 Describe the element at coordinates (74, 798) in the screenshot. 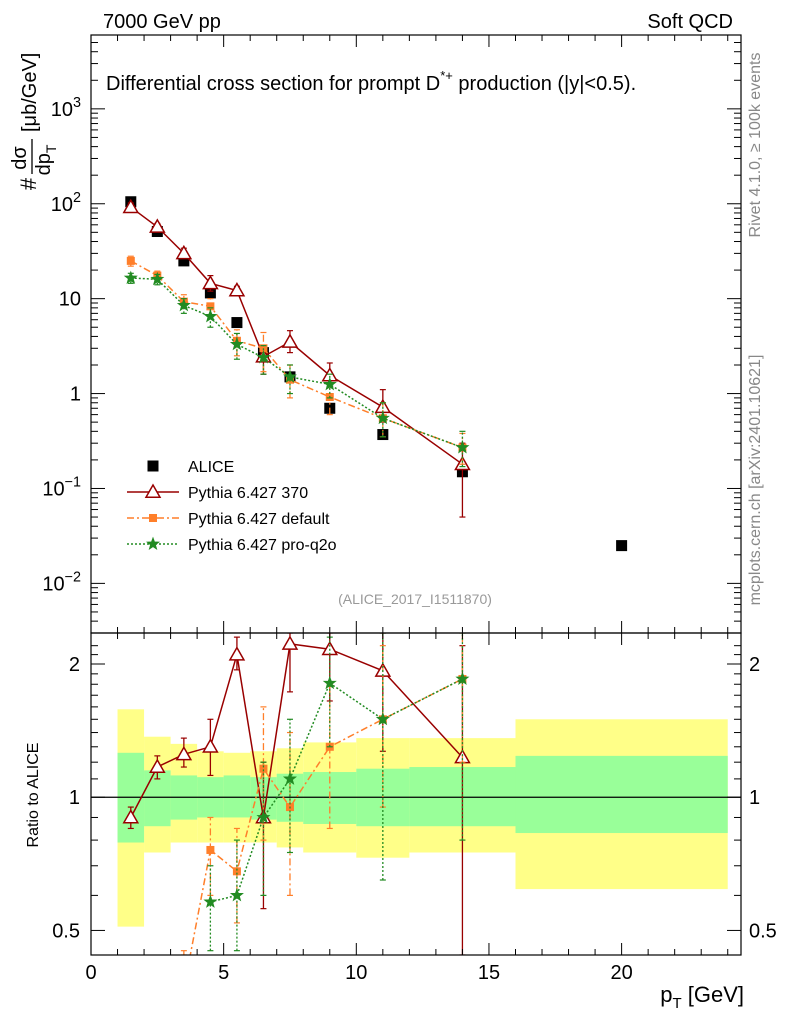

I see `ratio-y-tick-label-left: 1` at that location.